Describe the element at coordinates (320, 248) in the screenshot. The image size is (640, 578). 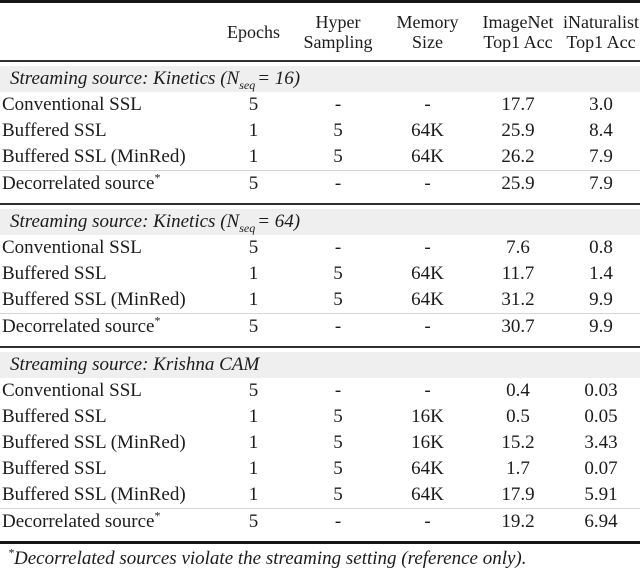
I see `table-row: Conventional SSL 5 - - 7.6 0.8` at that location.